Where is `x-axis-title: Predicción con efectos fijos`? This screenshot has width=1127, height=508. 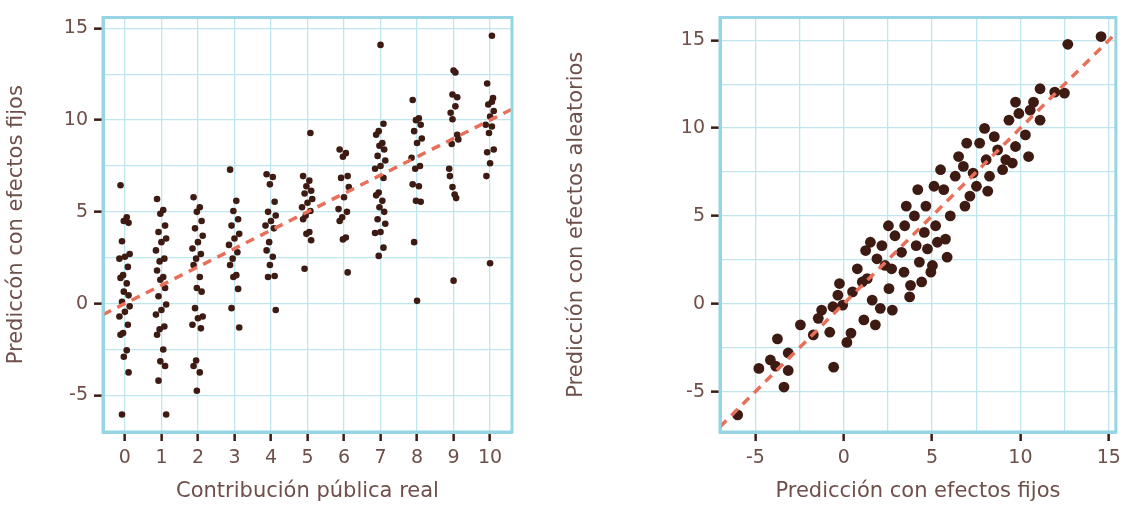
x-axis-title: Predicción con efectos fijos is located at coordinates (918, 489).